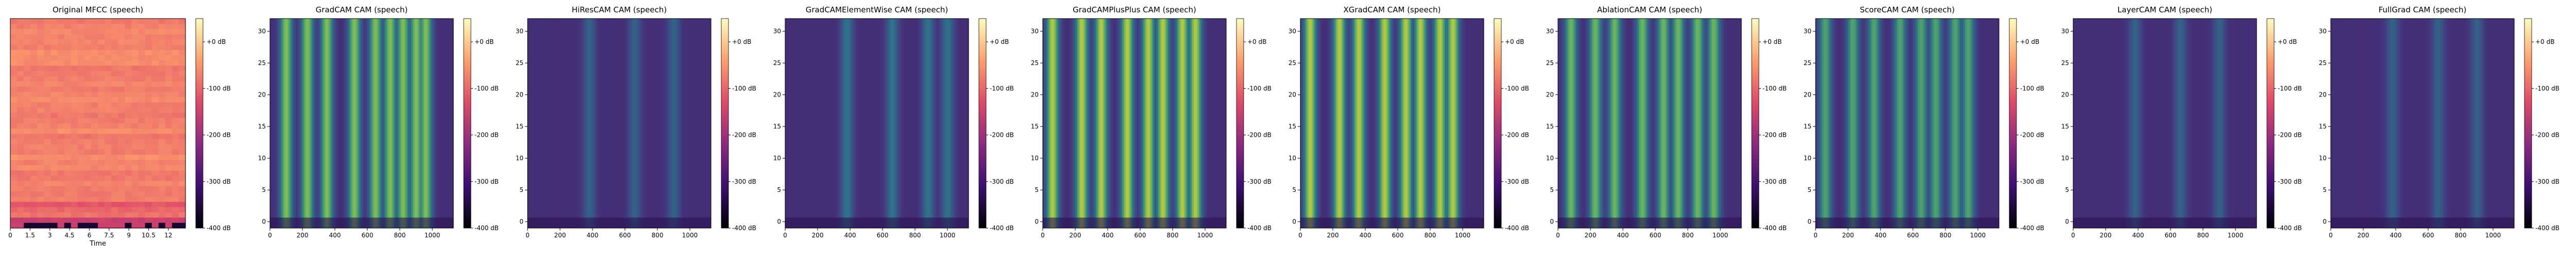 The height and width of the screenshot is (258, 2576). What do you see at coordinates (219, 181) in the screenshot?
I see `colorbar-label: -300 dB` at bounding box center [219, 181].